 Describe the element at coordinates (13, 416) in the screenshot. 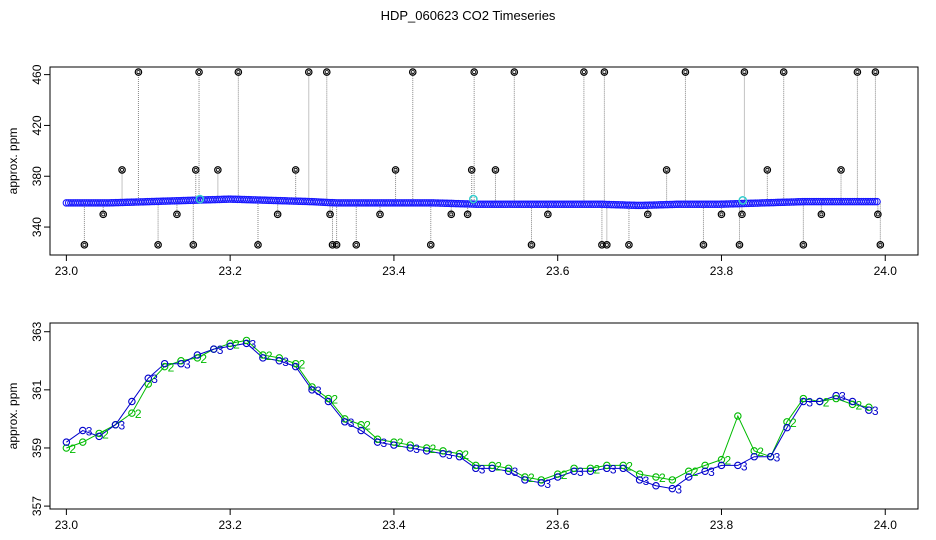

I see `y-axis-label: approx. ppm` at that location.